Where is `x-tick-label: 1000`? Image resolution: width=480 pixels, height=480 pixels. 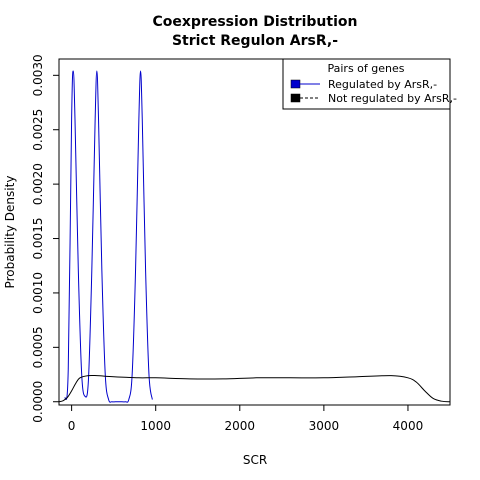
x-tick-label: 1000 is located at coordinates (155, 426).